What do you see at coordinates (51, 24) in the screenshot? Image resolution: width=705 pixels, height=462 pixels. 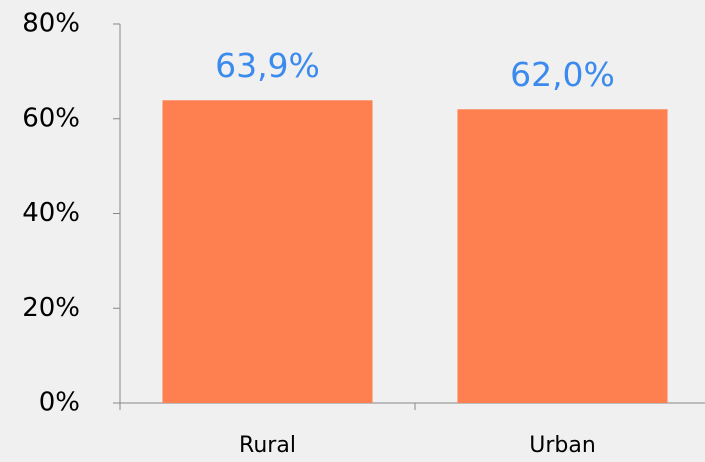 I see `y-tick-label: 80%` at bounding box center [51, 24].